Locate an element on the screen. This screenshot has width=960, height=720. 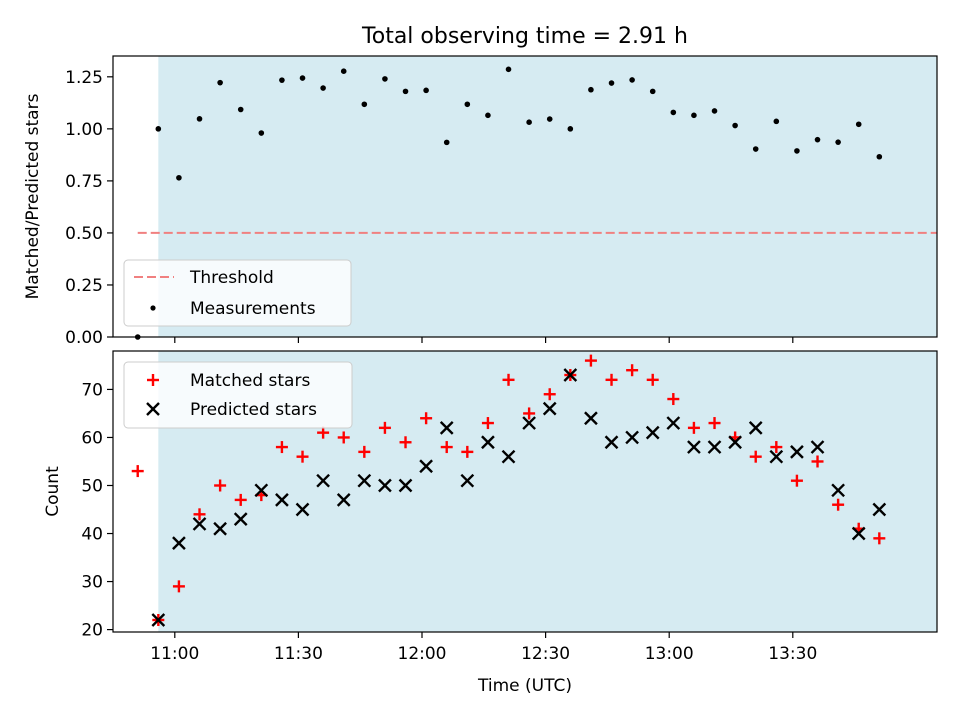
bottom-ytick-label: 20 is located at coordinates (92, 631).